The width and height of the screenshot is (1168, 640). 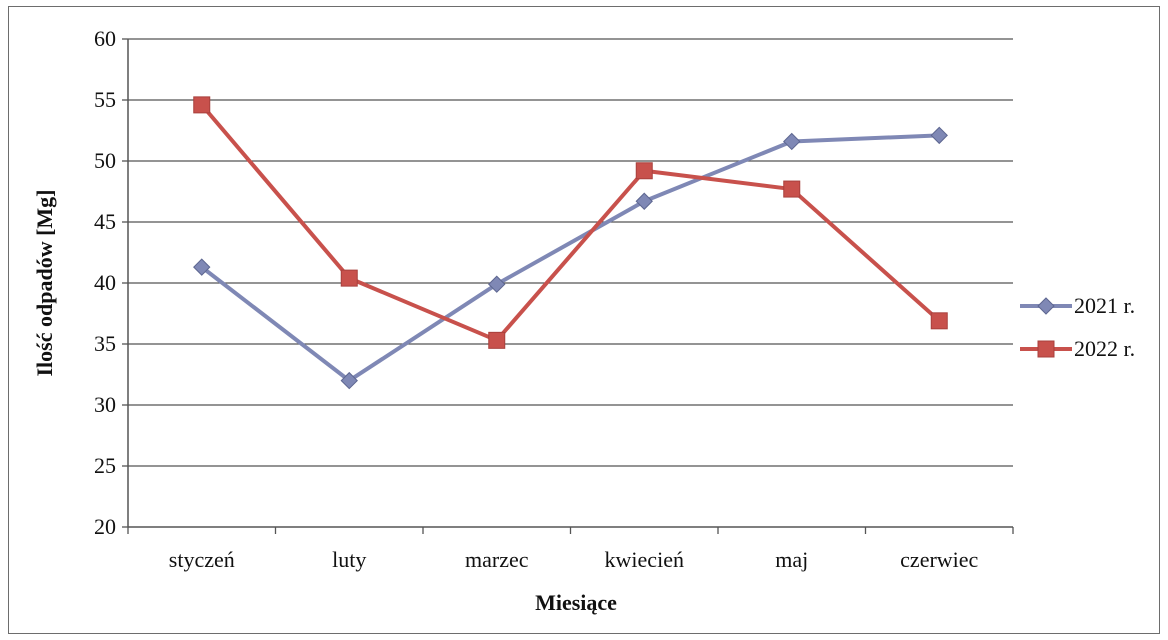 I want to click on x-tick-label: maj, so click(x=791, y=559).